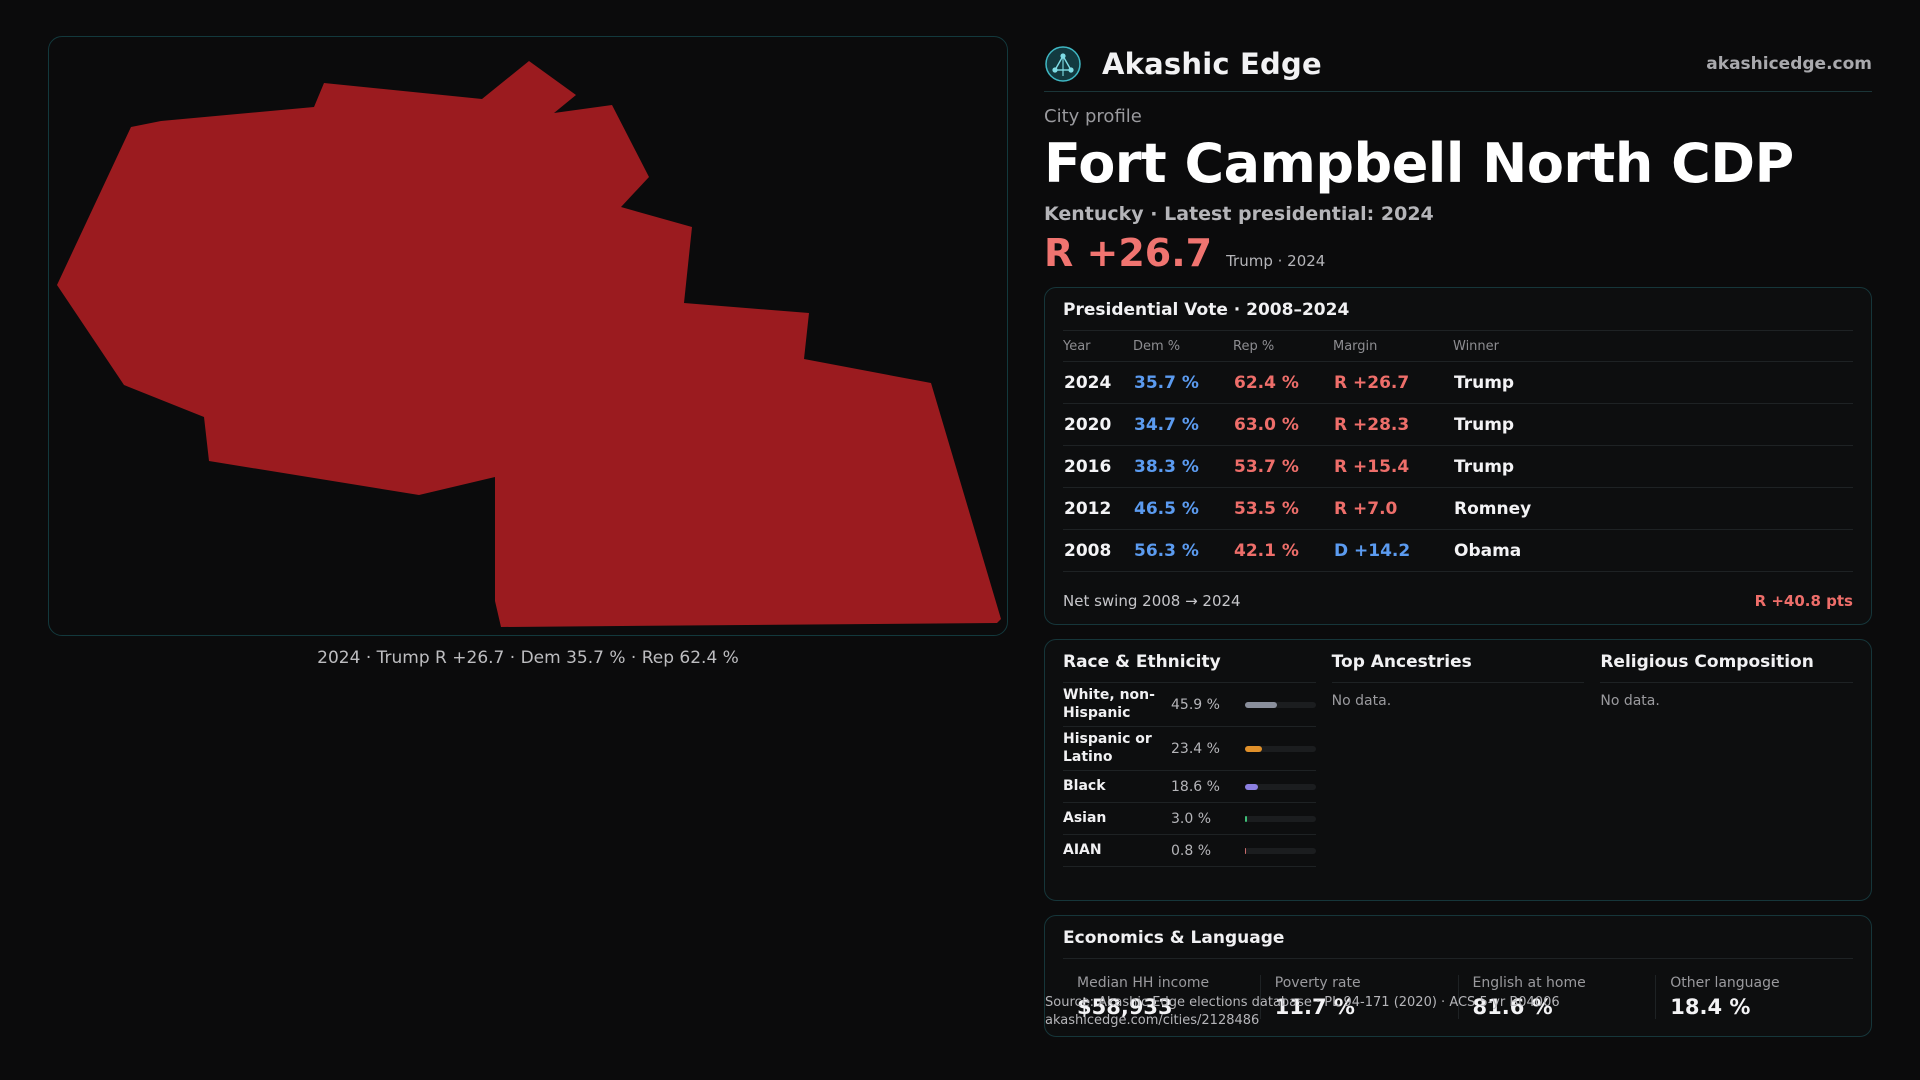 The width and height of the screenshot is (1920, 1080). Describe the element at coordinates (1084, 785) in the screenshot. I see `race-name: Black` at that location.